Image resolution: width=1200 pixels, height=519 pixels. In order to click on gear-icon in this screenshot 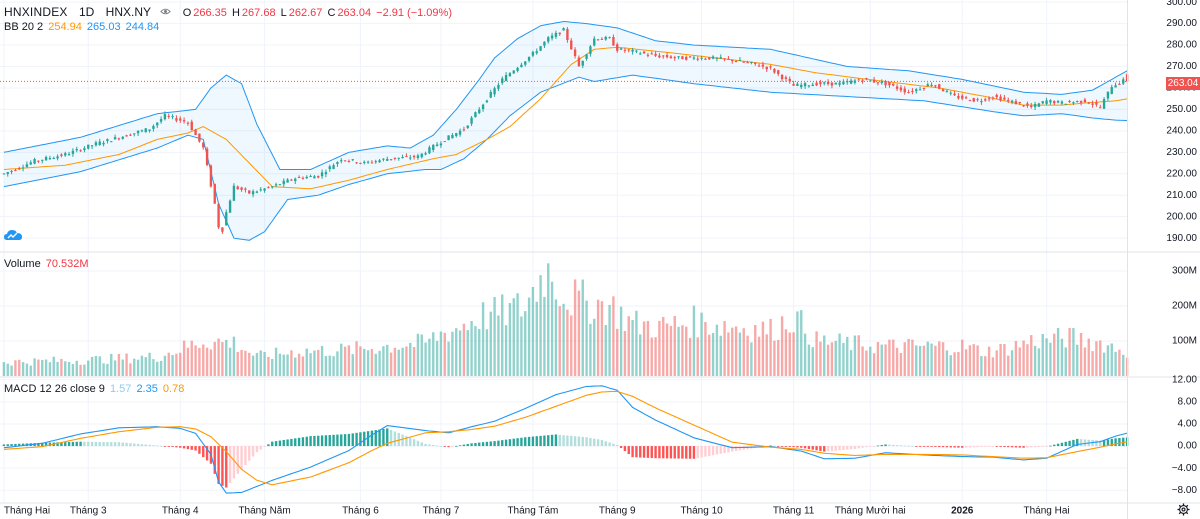, I will do `click(1183, 509)`.